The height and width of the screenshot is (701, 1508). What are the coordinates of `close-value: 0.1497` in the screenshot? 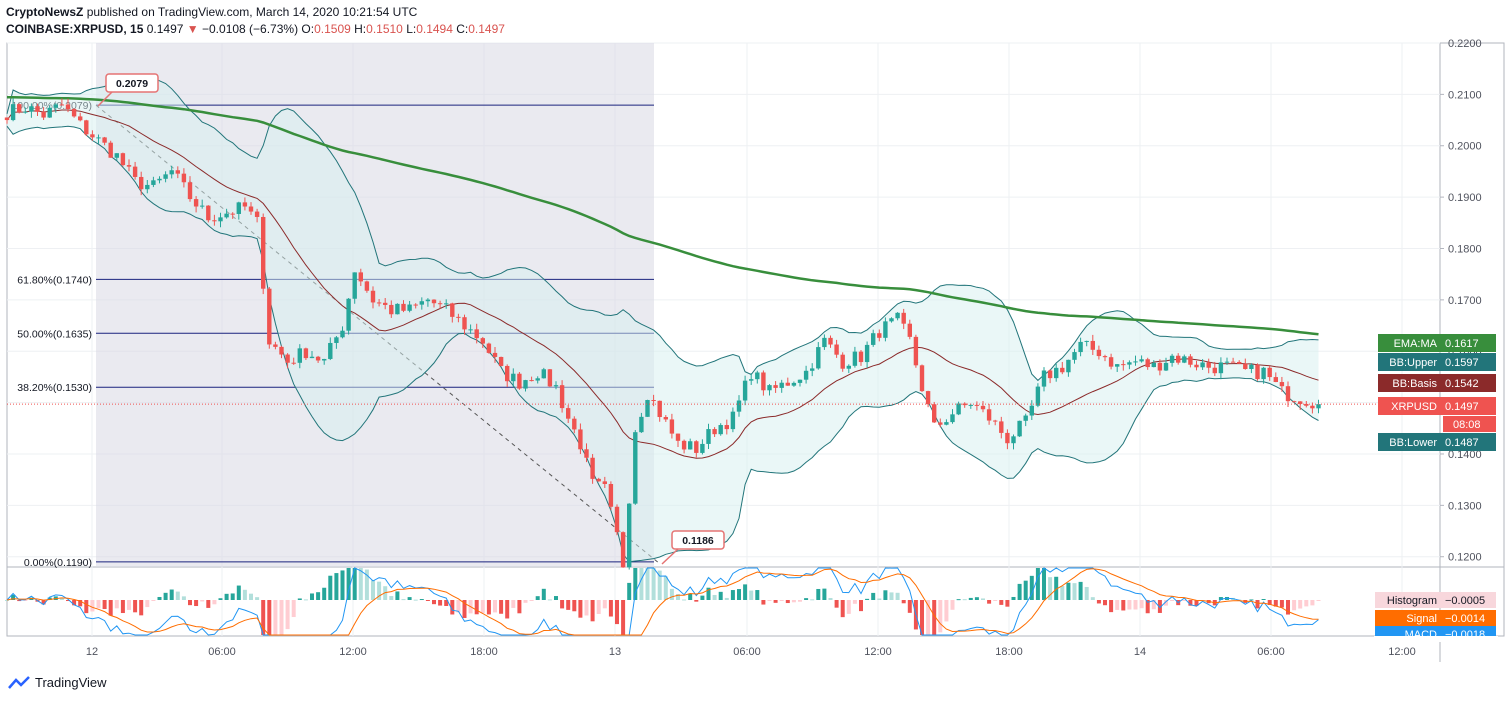 It's located at (486, 29).